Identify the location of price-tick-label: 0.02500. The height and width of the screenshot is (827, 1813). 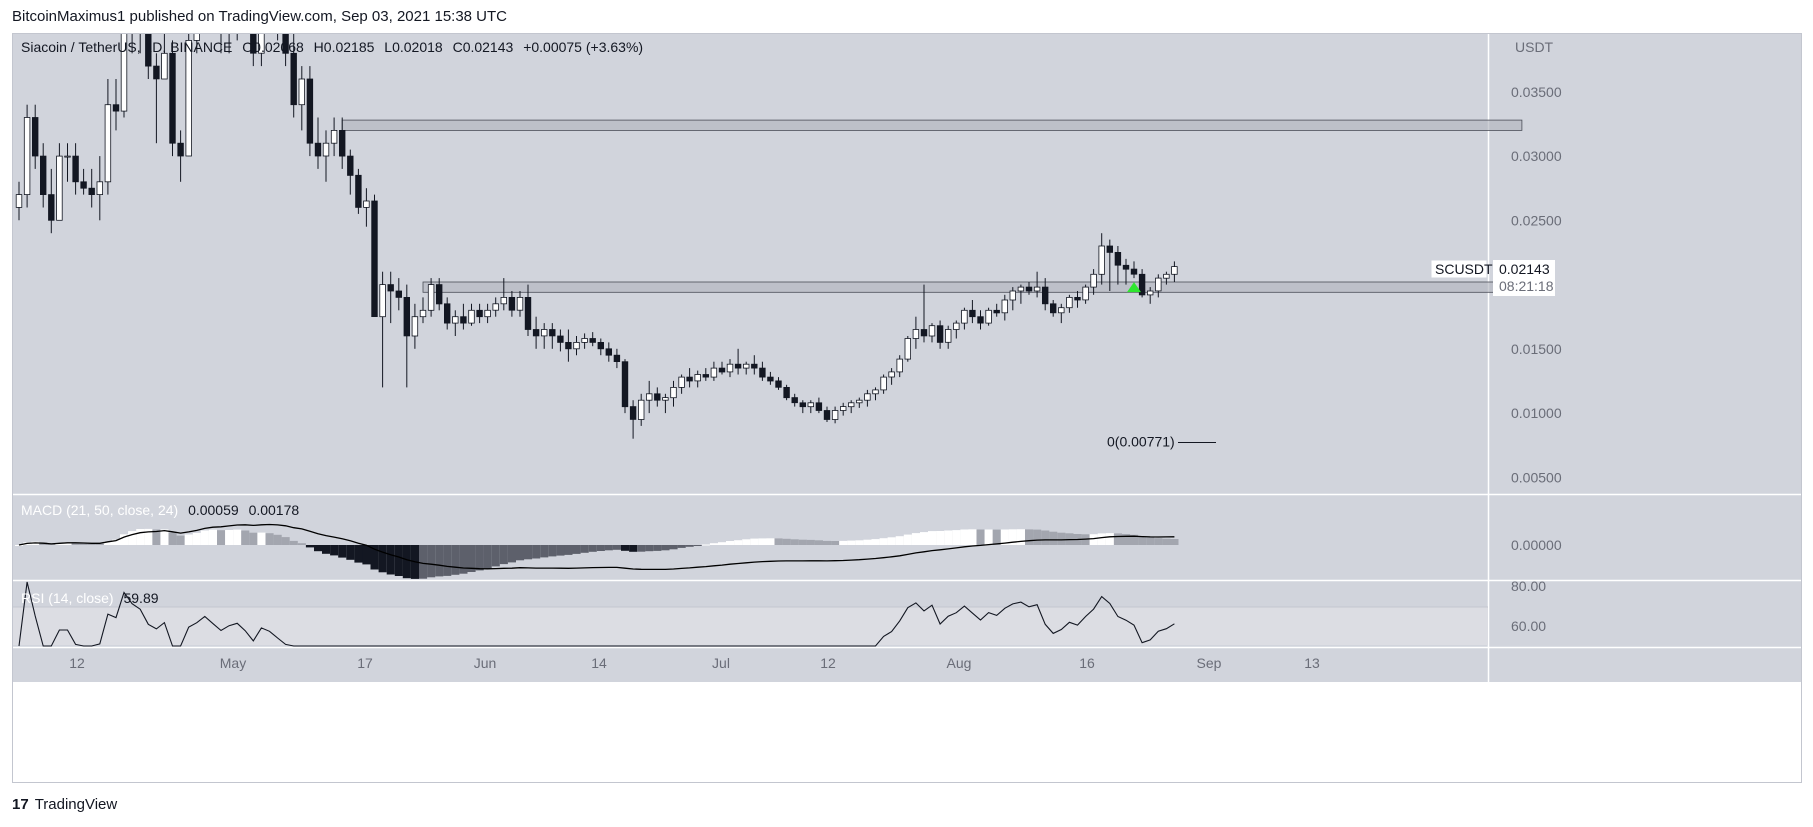
(1536, 220).